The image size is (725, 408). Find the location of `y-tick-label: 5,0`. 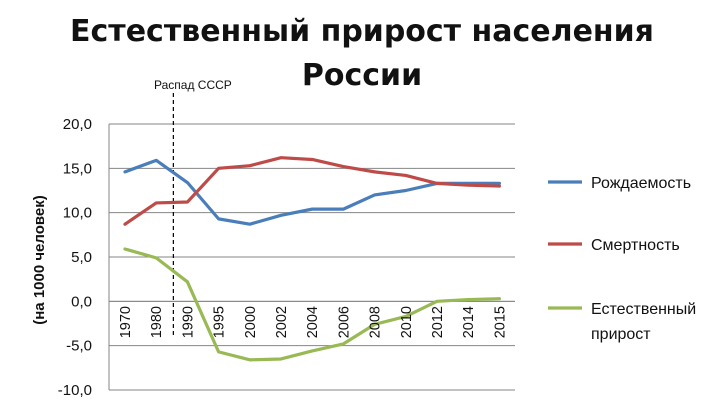

y-tick-label: 5,0 is located at coordinates (81, 257).